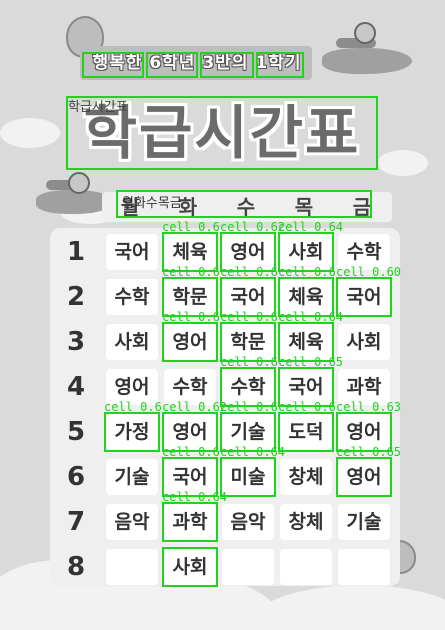 The image size is (445, 630). What do you see at coordinates (306, 432) in the screenshot?
I see `timetable-cell: 도덕` at bounding box center [306, 432].